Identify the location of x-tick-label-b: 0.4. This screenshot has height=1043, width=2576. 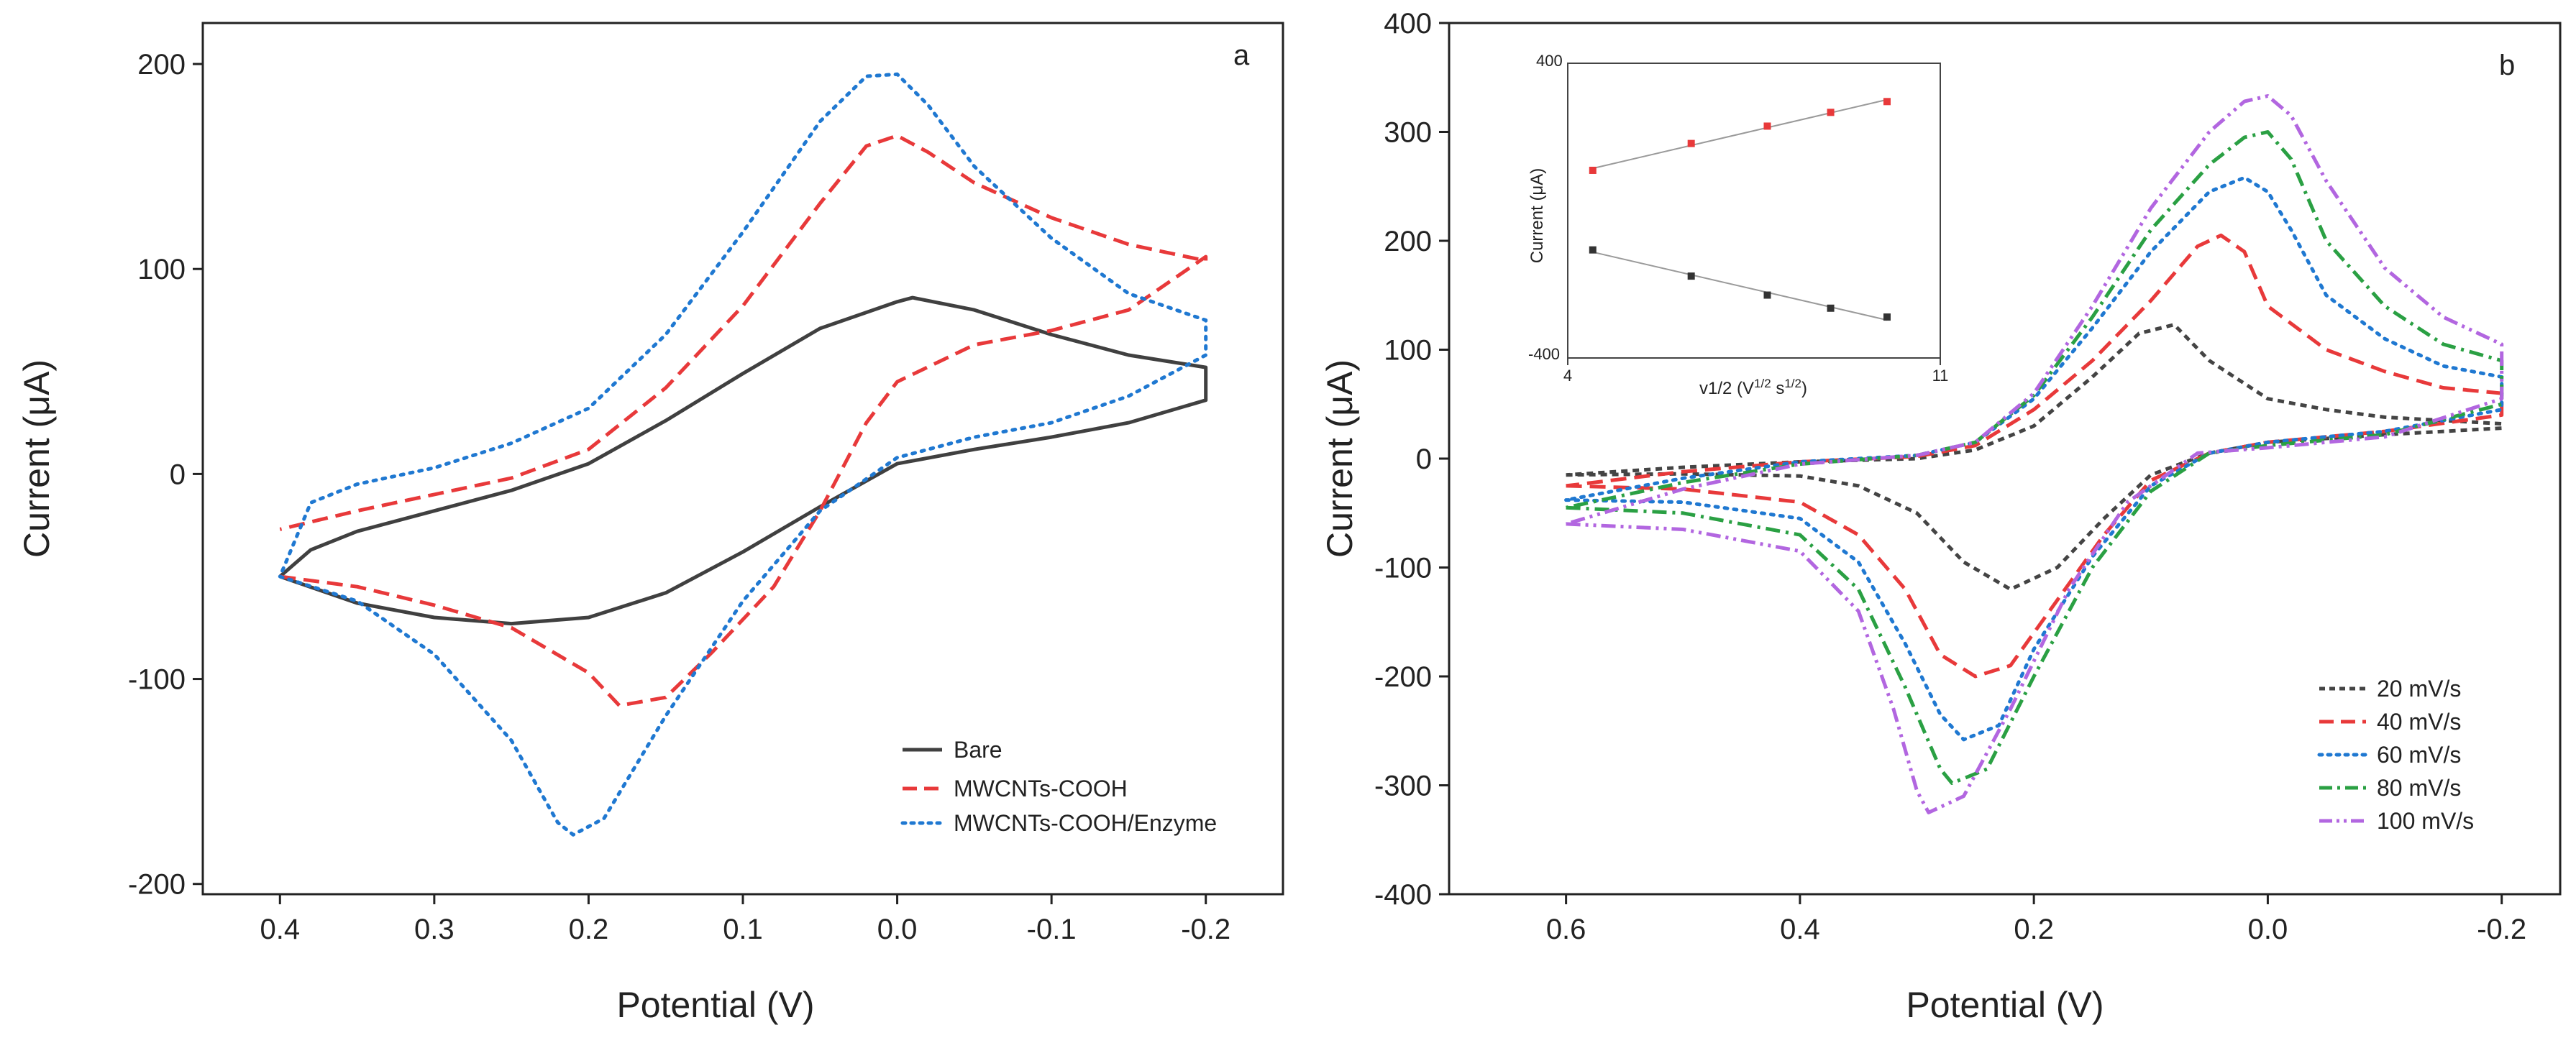
(1800, 929).